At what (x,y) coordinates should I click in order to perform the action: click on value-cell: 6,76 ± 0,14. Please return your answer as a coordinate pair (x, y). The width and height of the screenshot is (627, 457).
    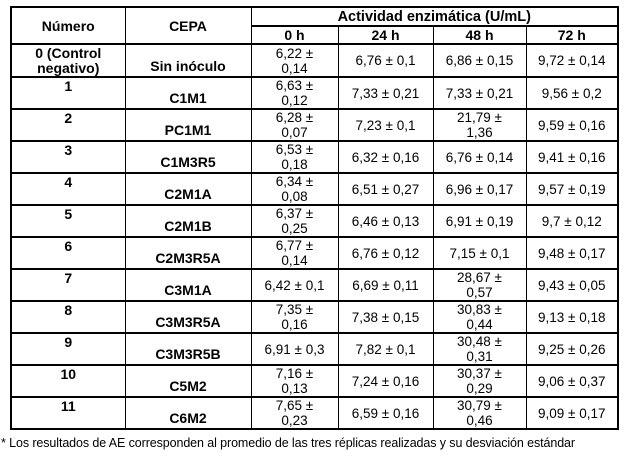
    Looking at the image, I should click on (479, 157).